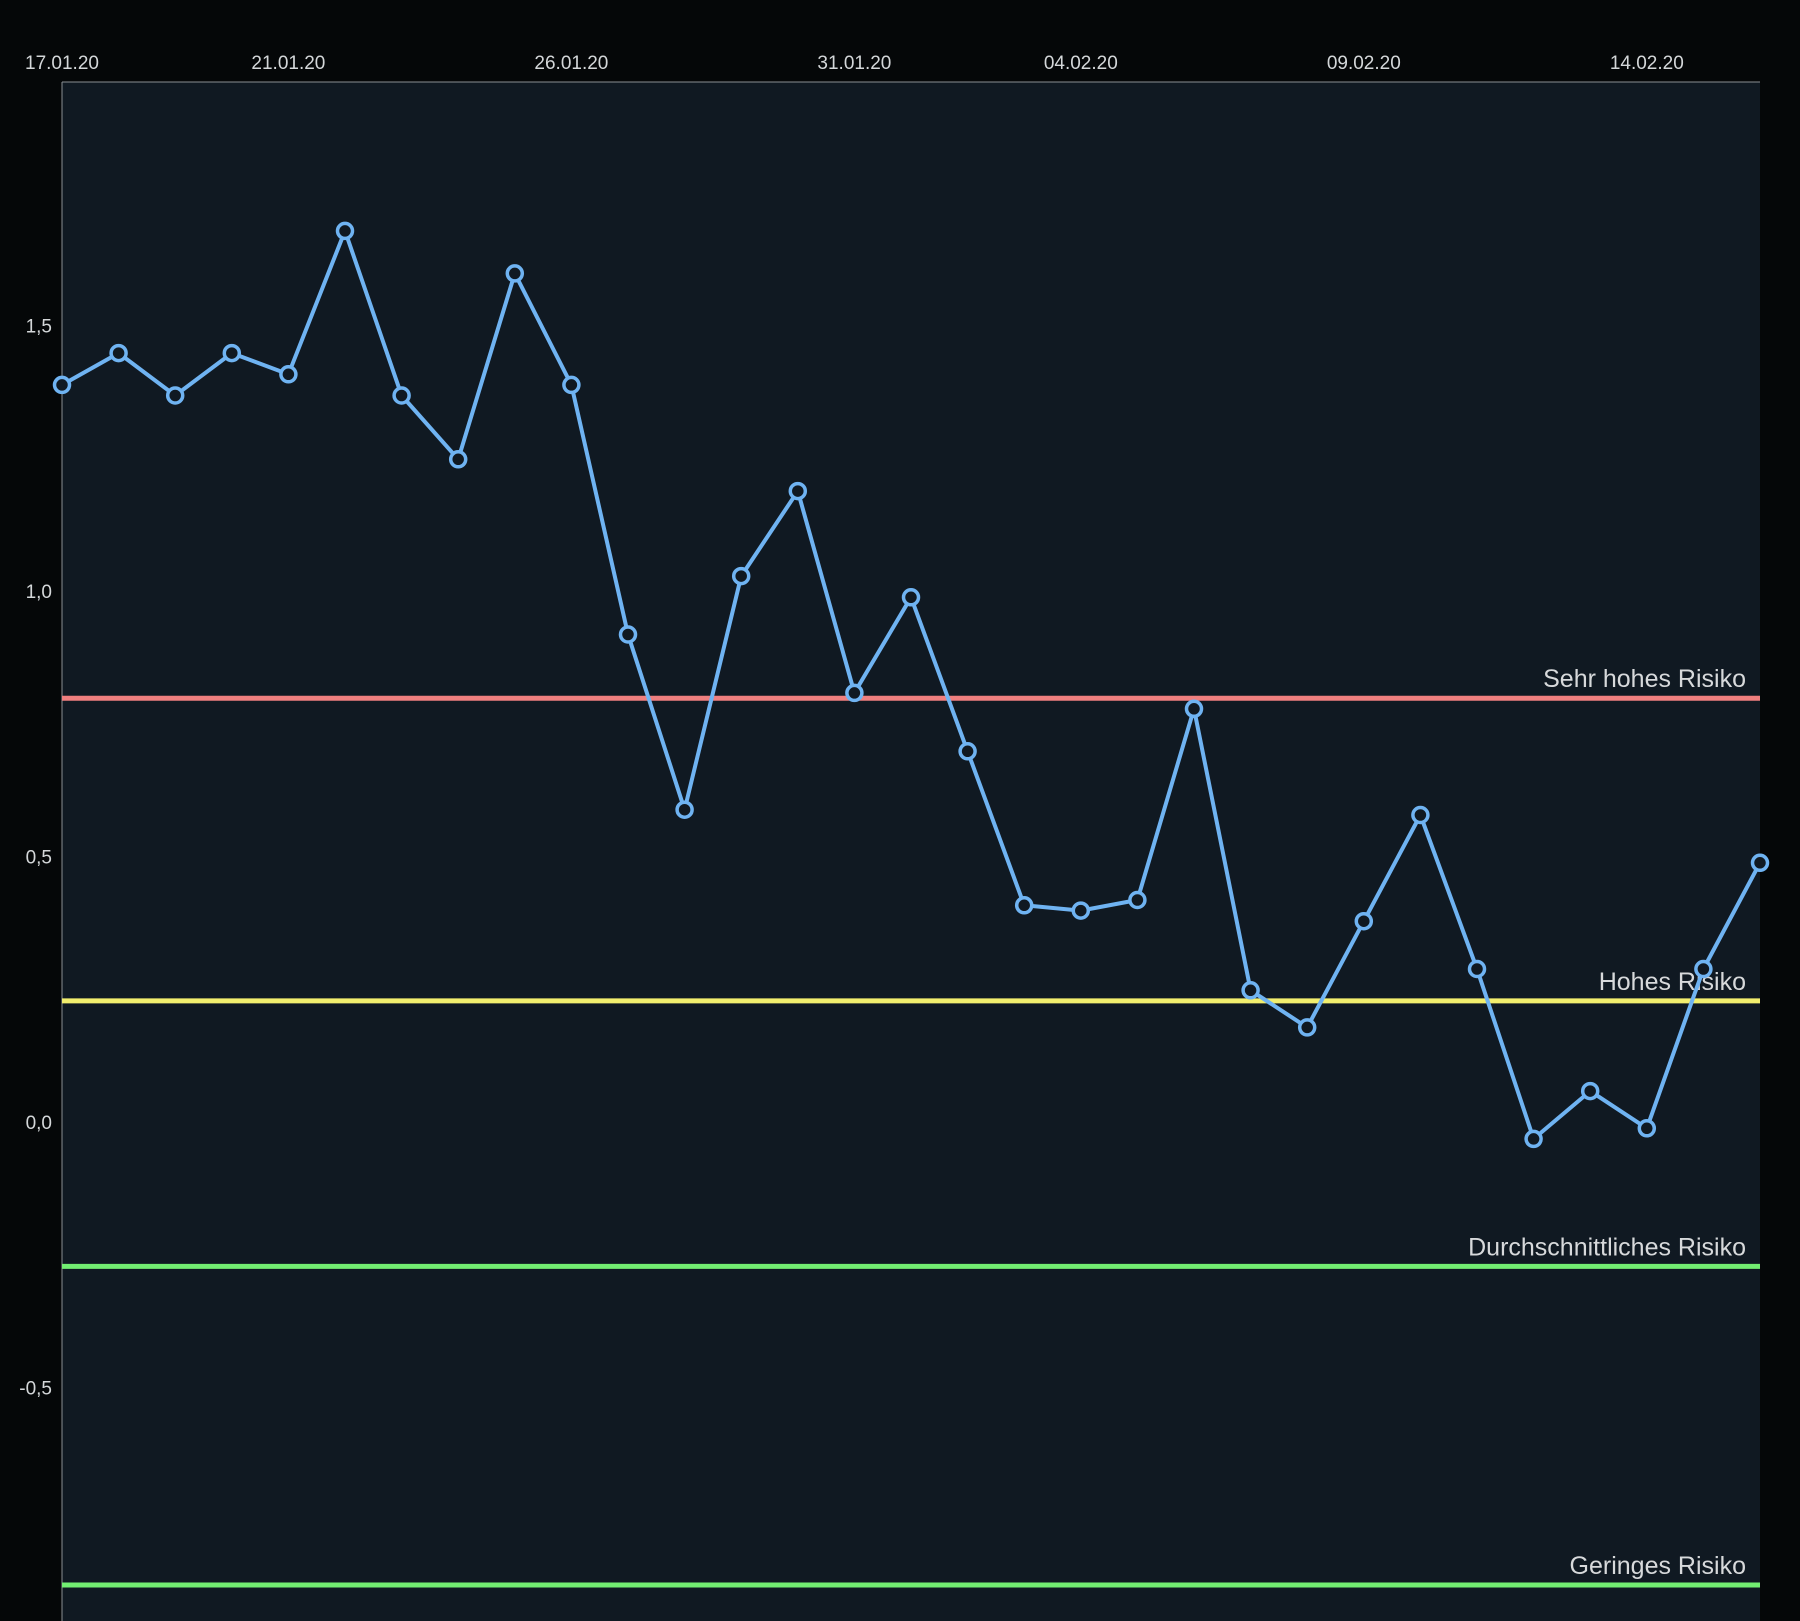 The width and height of the screenshot is (1800, 1621). Describe the element at coordinates (1672, 982) in the screenshot. I see `reference-line-label: Hohes Risiko` at that location.